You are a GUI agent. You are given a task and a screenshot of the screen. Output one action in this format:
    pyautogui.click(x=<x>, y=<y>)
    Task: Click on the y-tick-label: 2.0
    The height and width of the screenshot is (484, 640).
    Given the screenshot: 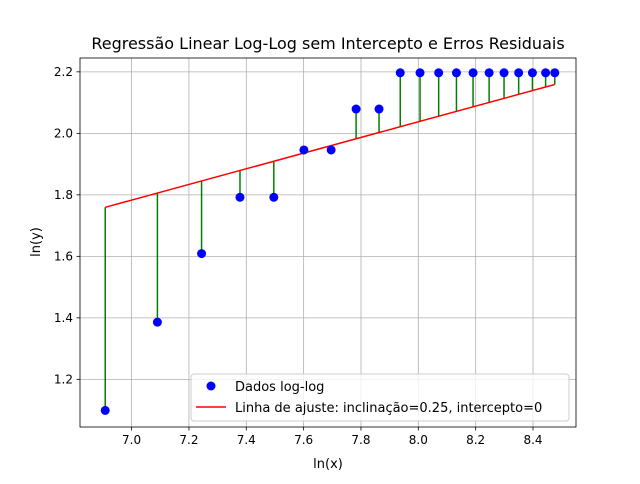 What is the action you would take?
    pyautogui.click(x=63, y=133)
    